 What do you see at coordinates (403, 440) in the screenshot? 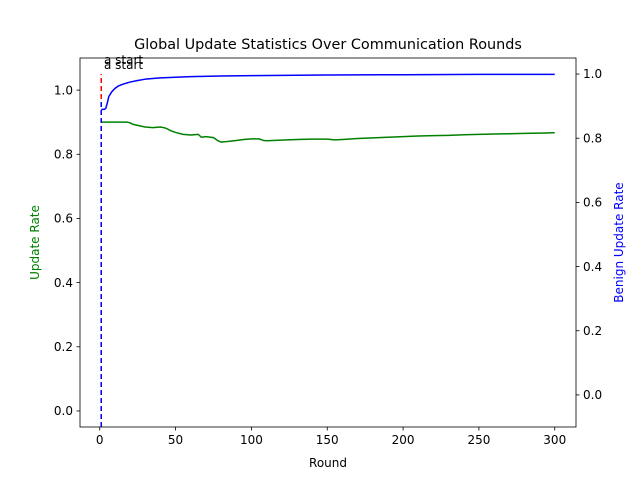
I see `x-tick-label: 200` at bounding box center [403, 440].